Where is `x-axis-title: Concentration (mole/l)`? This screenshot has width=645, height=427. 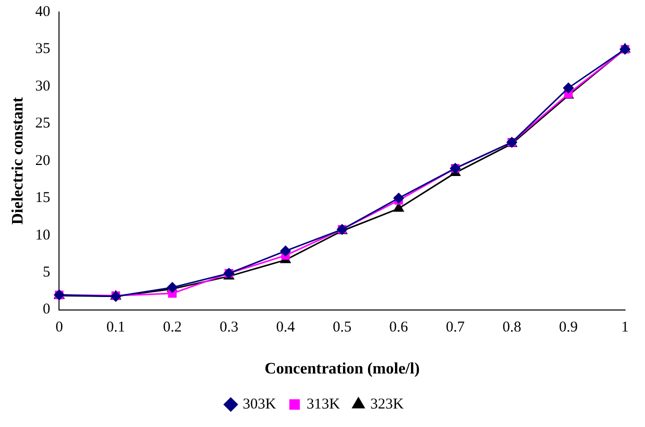 x-axis-title: Concentration (mole/l) is located at coordinates (342, 369).